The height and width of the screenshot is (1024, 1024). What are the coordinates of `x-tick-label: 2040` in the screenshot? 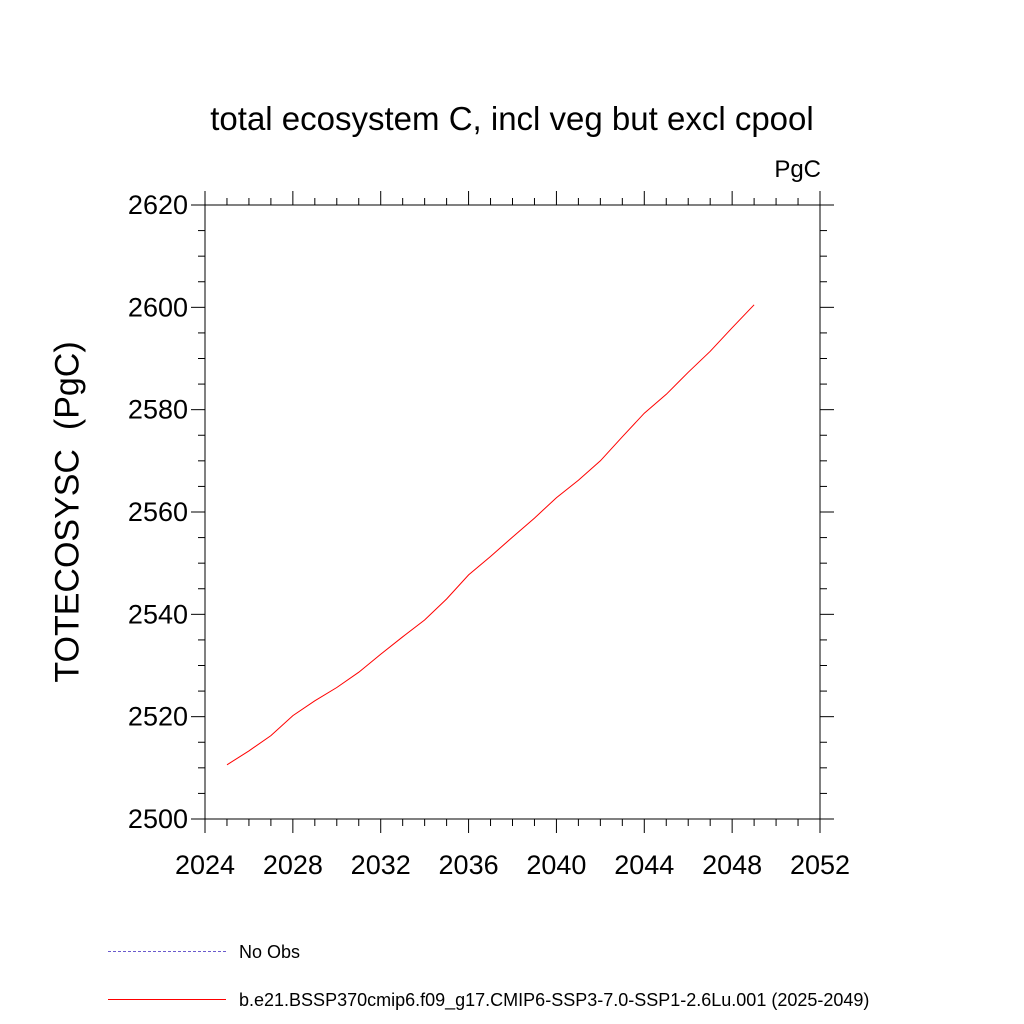 It's located at (556, 865).